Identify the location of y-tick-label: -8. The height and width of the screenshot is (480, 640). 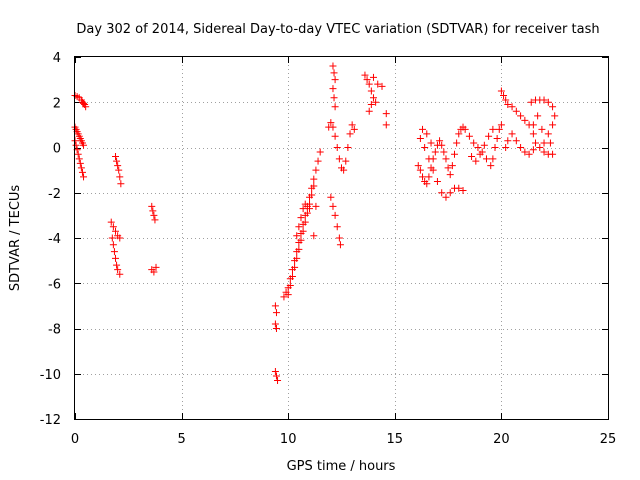
(54, 330).